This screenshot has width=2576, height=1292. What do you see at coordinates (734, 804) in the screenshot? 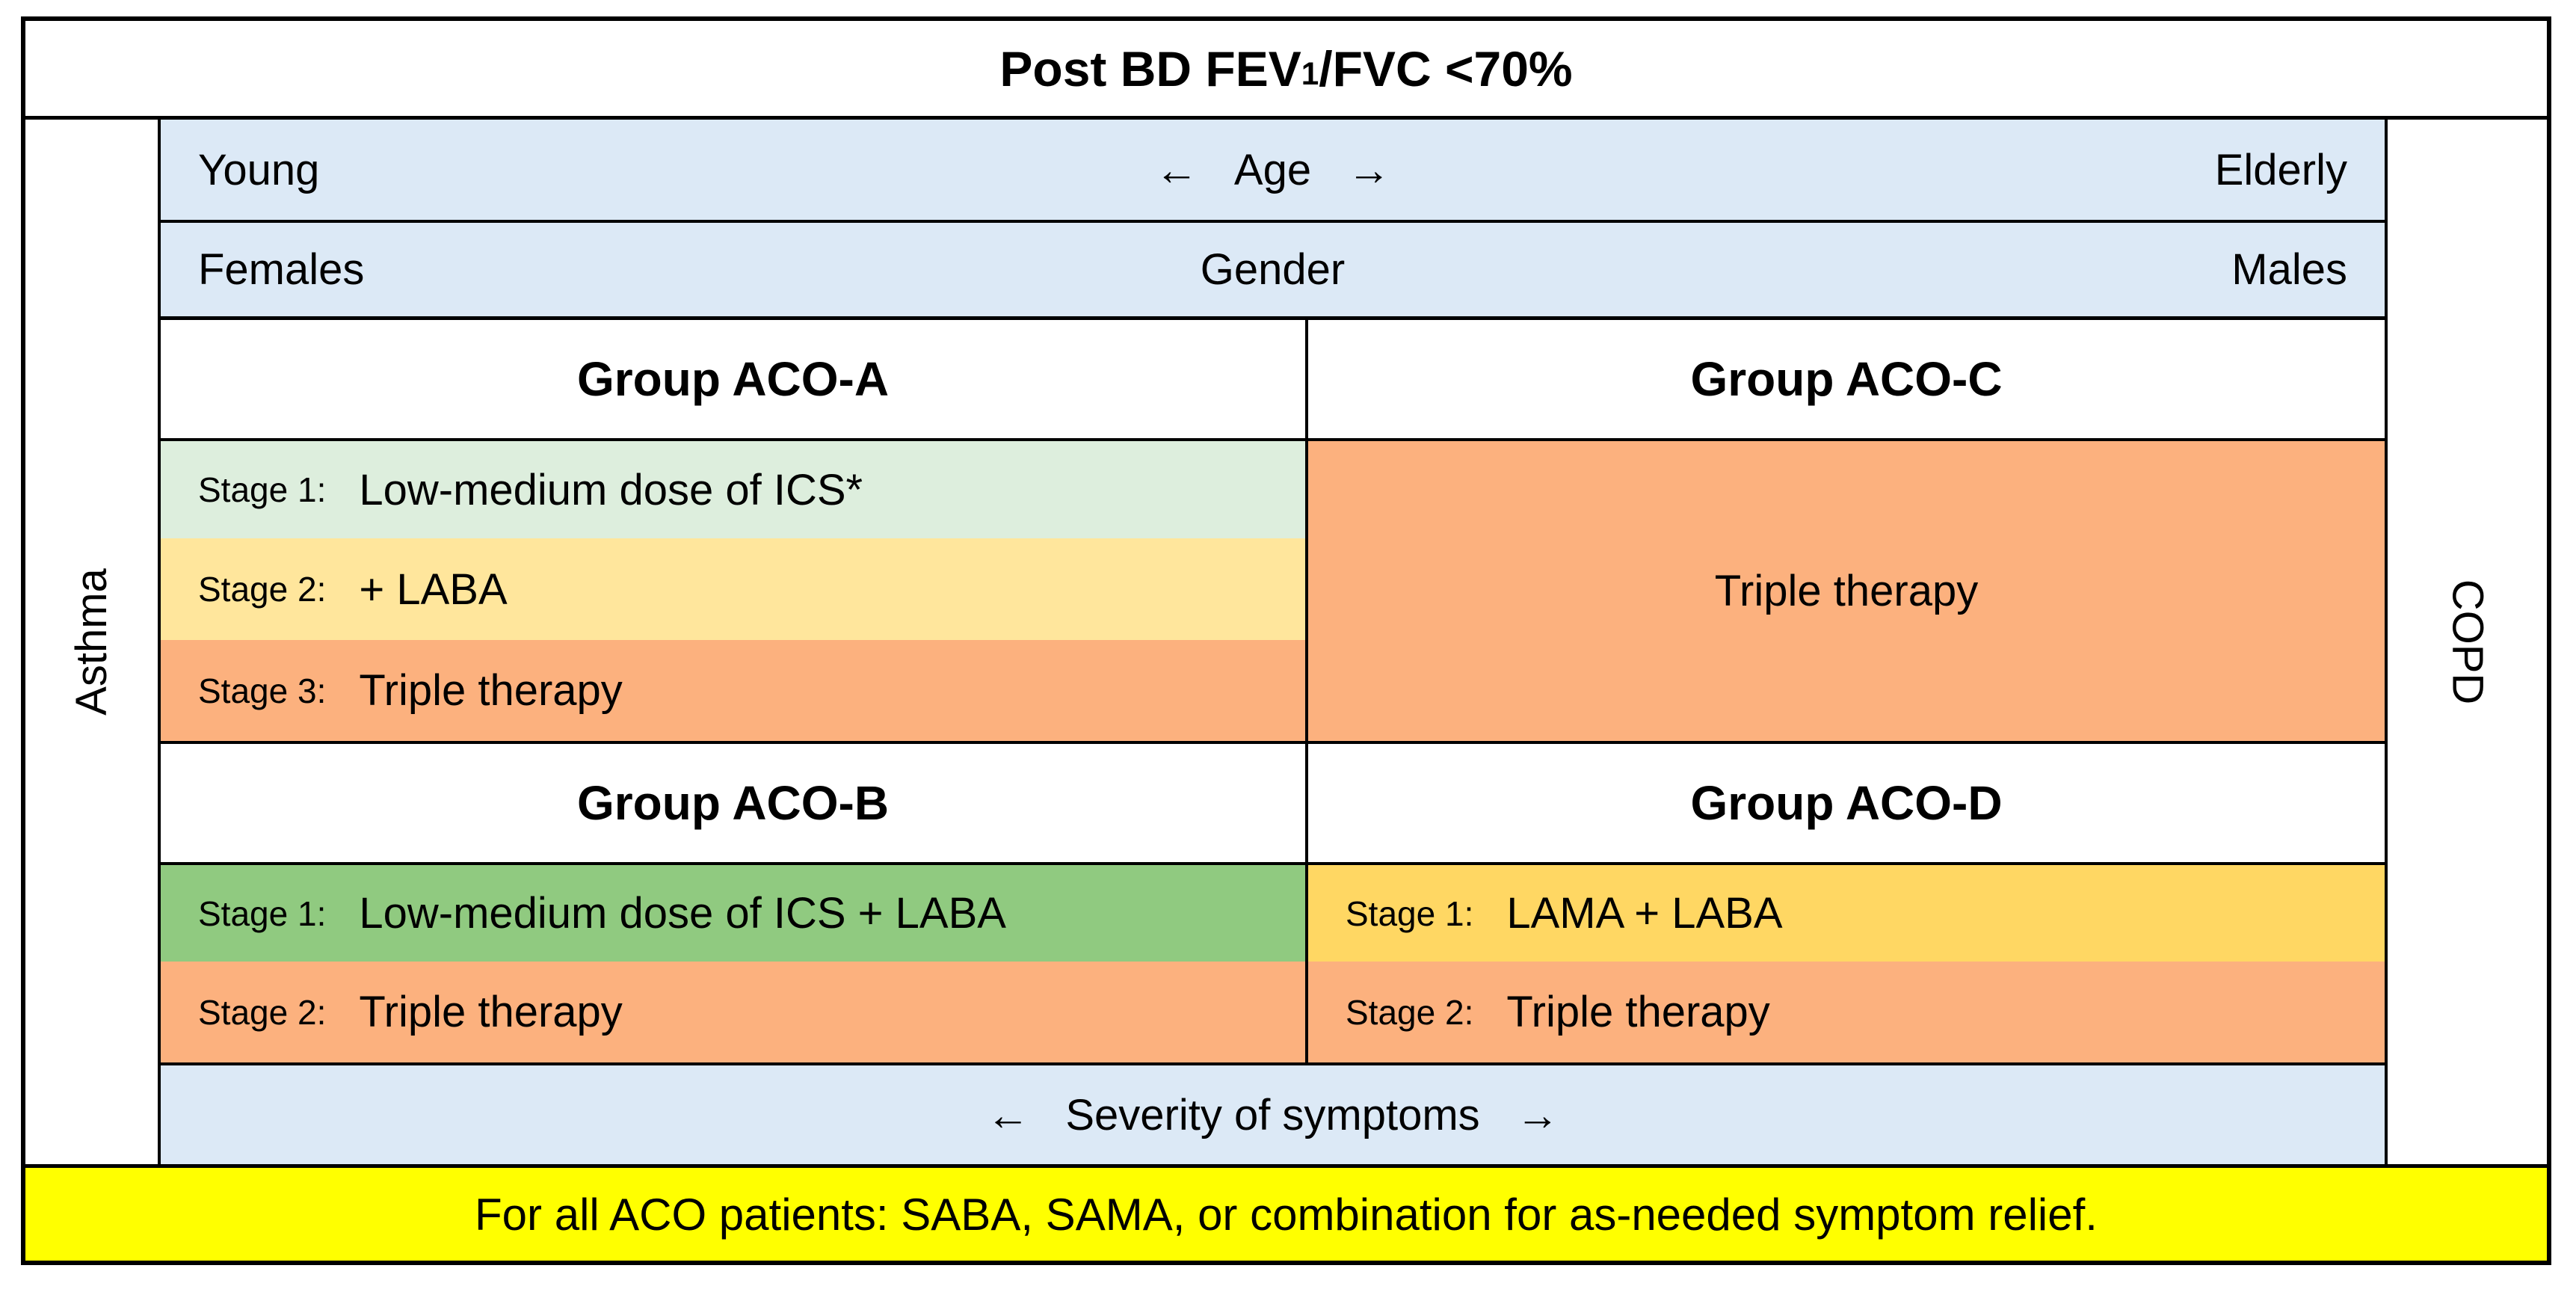
I see `group-aco-b-header: Group ACO-B` at bounding box center [734, 804].